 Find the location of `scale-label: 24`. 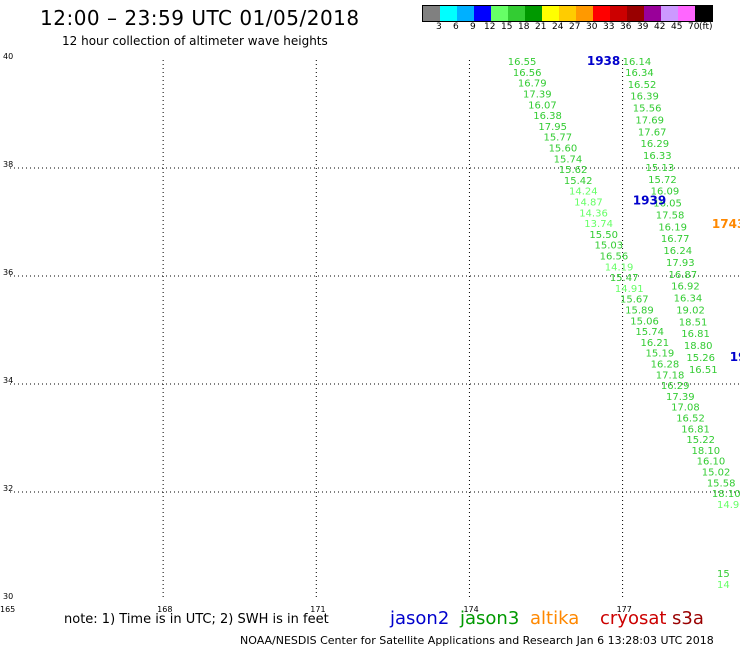

scale-label: 24 is located at coordinates (558, 27).